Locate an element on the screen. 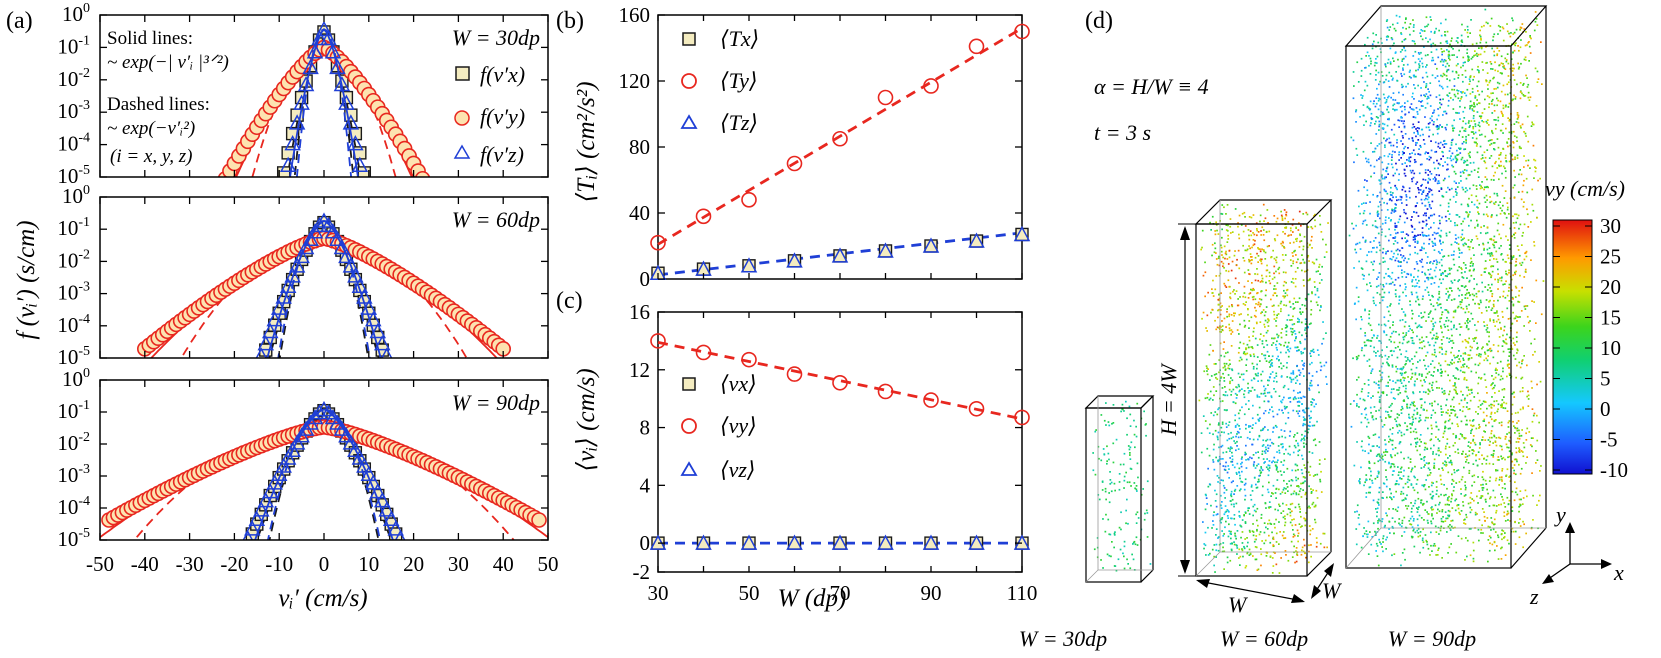 This screenshot has width=1661, height=658. xtick-label: -10 is located at coordinates (279, 564).